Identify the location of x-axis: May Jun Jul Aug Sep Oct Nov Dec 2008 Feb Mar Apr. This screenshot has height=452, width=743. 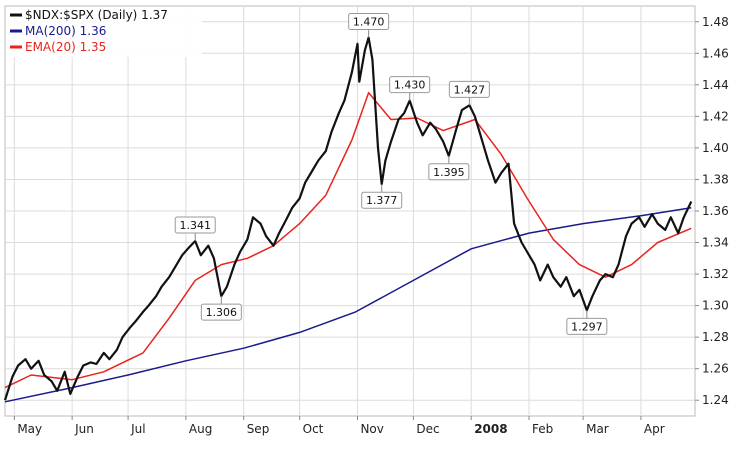
(339, 426).